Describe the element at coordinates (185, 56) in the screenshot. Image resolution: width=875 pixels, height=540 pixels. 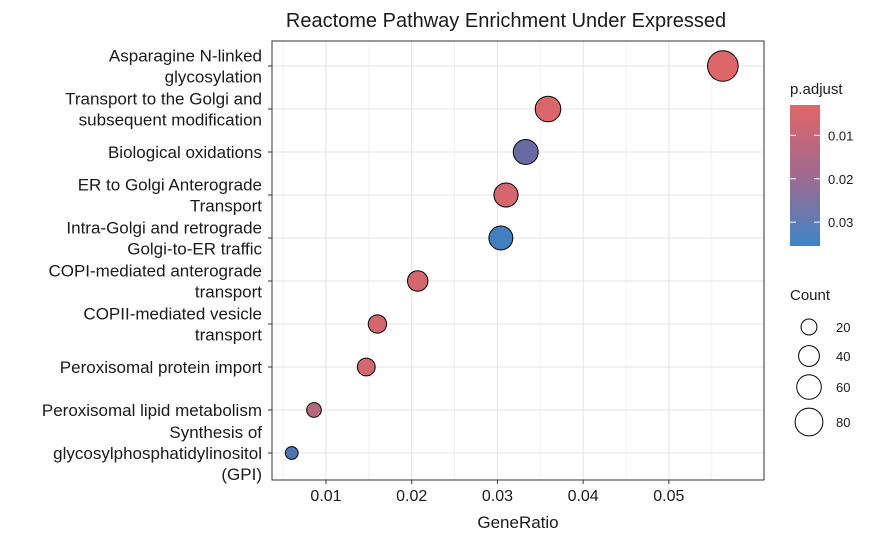
I see `y-axis-label: Asparagine N-linked` at that location.